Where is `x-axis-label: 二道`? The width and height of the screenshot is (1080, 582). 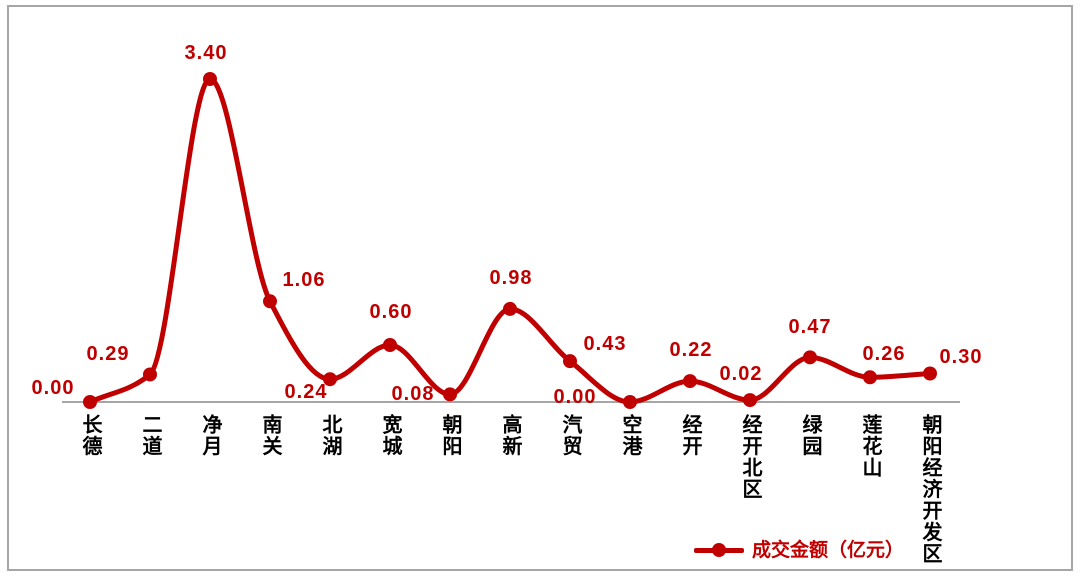
x-axis-label: 二道 is located at coordinates (150, 435).